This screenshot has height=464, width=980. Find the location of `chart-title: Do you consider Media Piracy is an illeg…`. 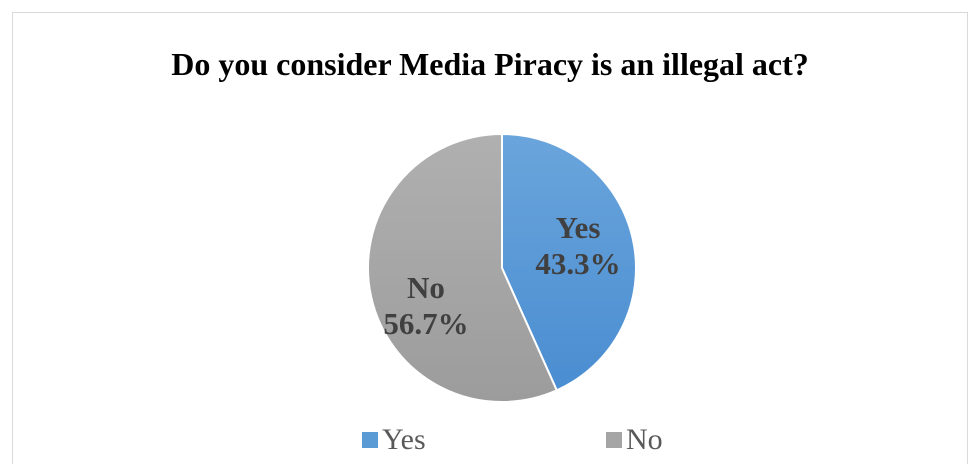

chart-title: Do you consider Media Piracy is an illeg… is located at coordinates (490, 64).